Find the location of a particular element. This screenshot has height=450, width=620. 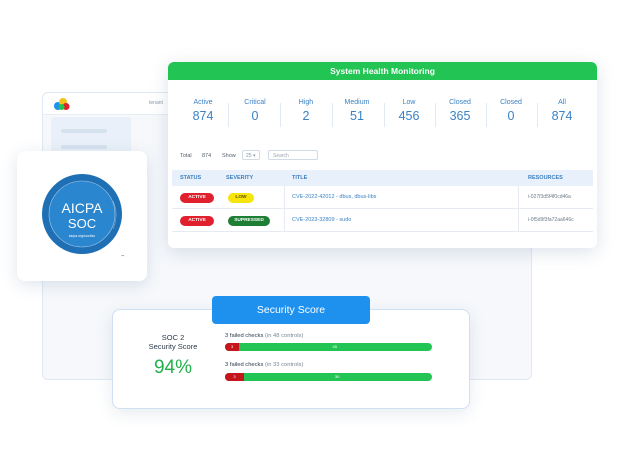

svg-text: ™ is located at coordinates (122, 256).